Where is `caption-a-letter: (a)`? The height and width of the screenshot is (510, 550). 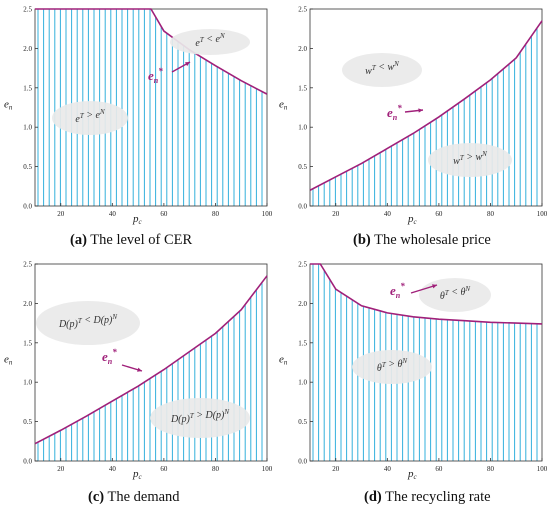
caption-a-letter: (a) is located at coordinates (78, 240).